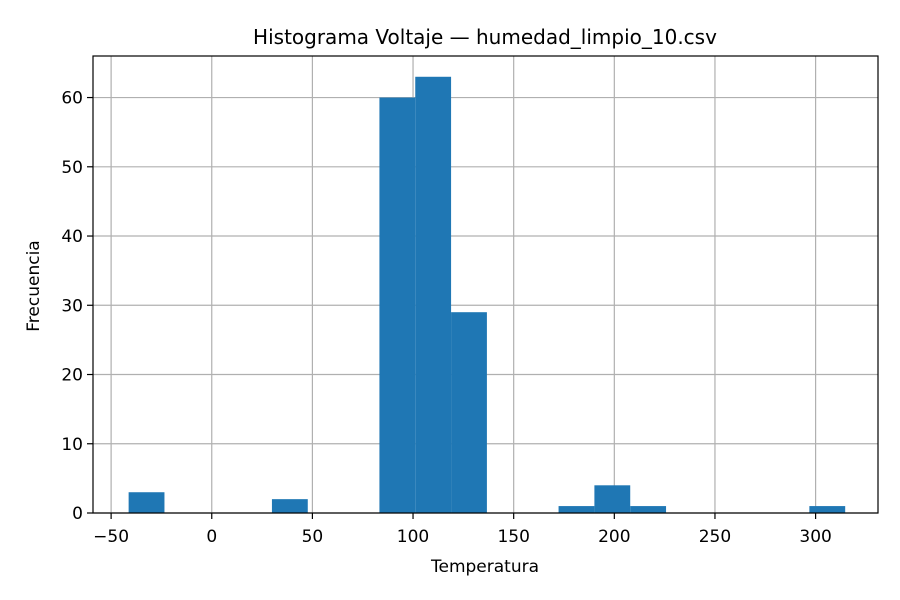  I want to click on x-tick-label: 150, so click(513, 537).